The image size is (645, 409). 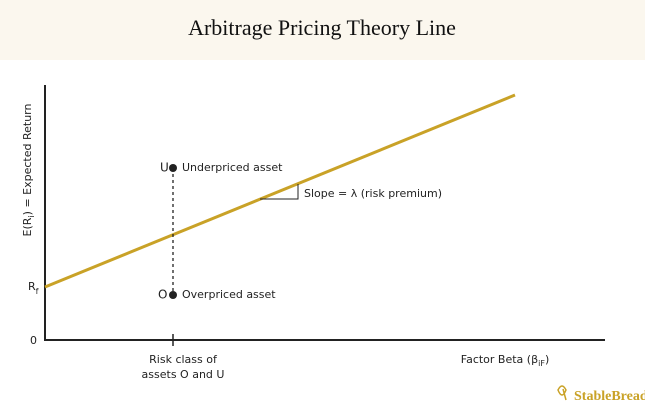 I want to click on title-band, so click(x=322, y=30).